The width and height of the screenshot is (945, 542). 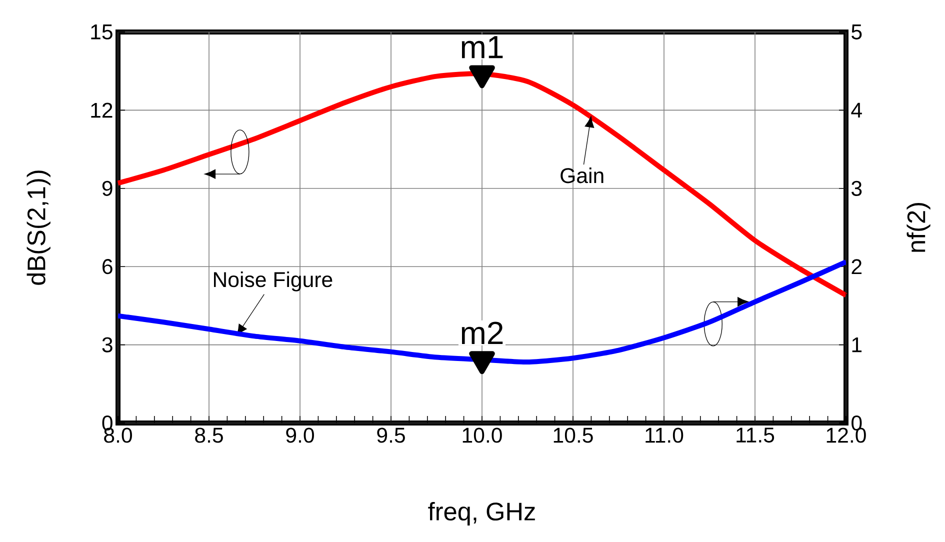 I want to click on x-tick-label: 10.5, so click(x=573, y=435).